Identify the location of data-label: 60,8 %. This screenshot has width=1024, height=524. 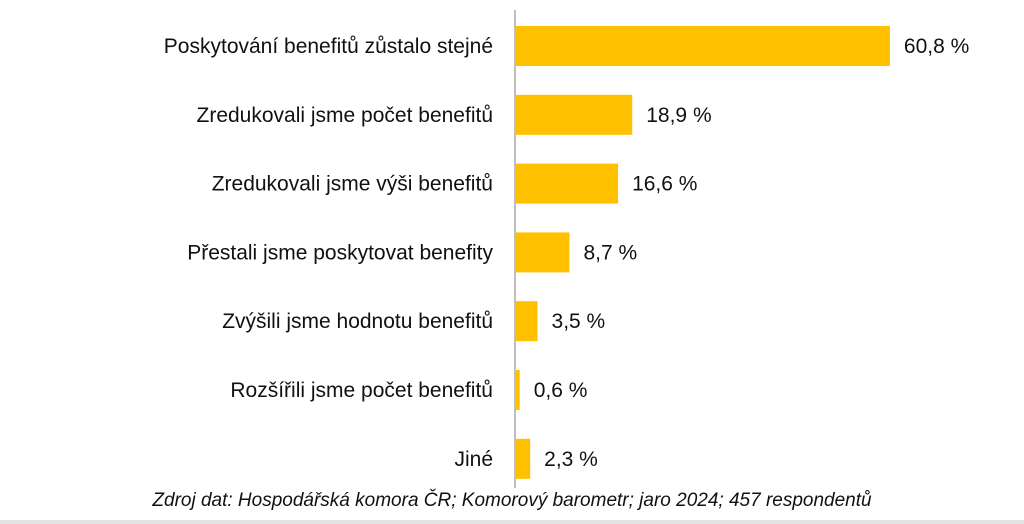
(936, 46).